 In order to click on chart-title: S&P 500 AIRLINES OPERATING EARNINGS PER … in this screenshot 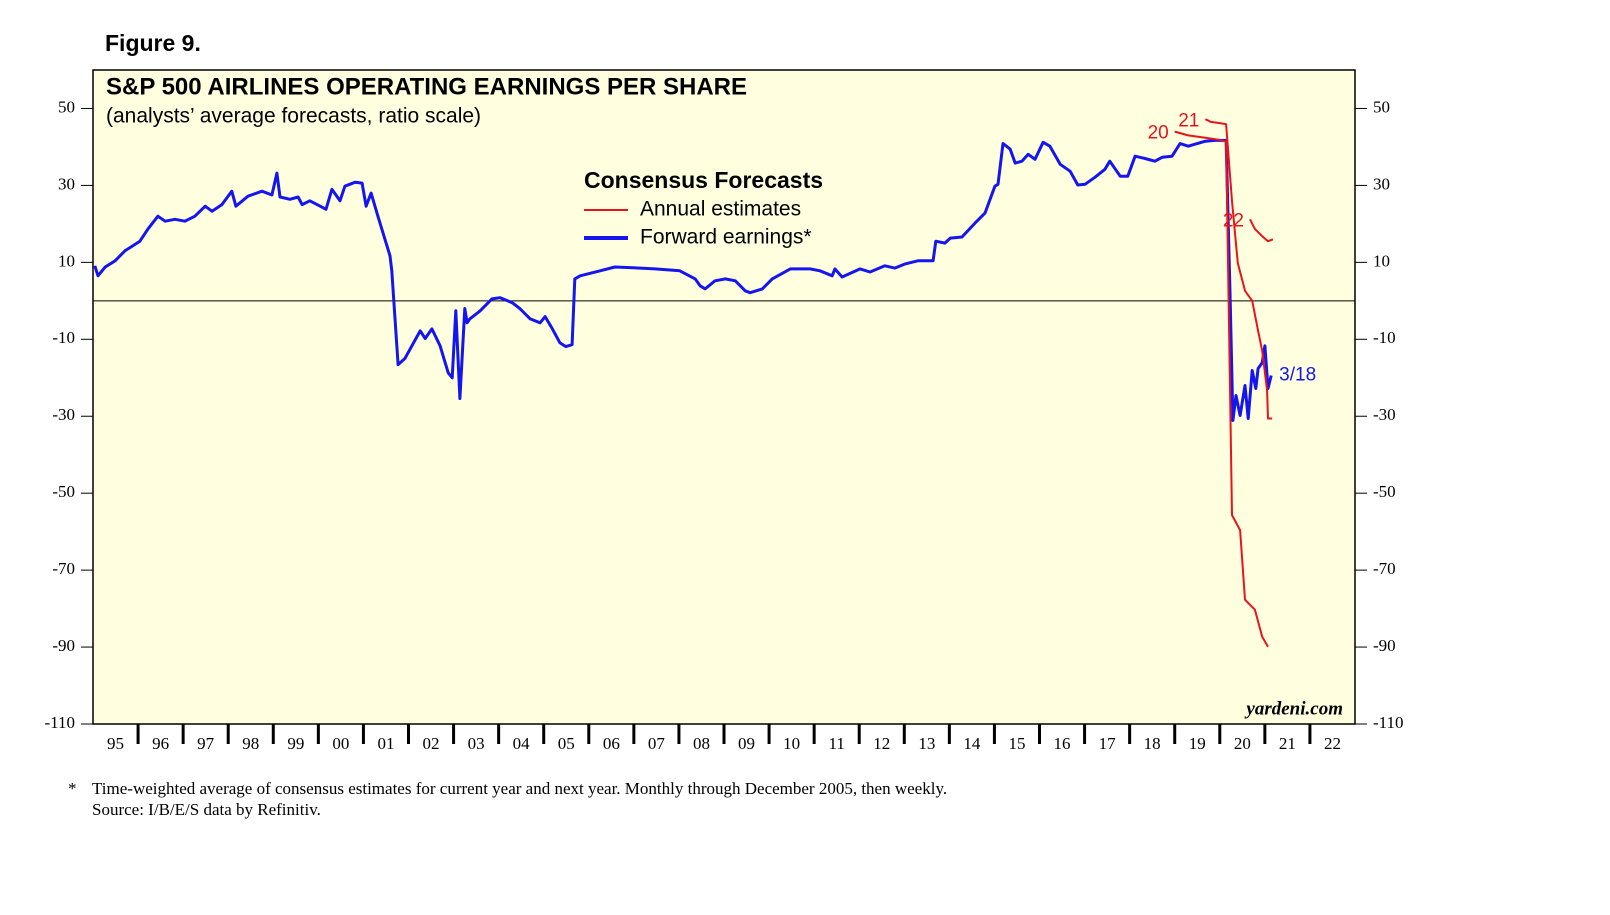, I will do `click(426, 86)`.